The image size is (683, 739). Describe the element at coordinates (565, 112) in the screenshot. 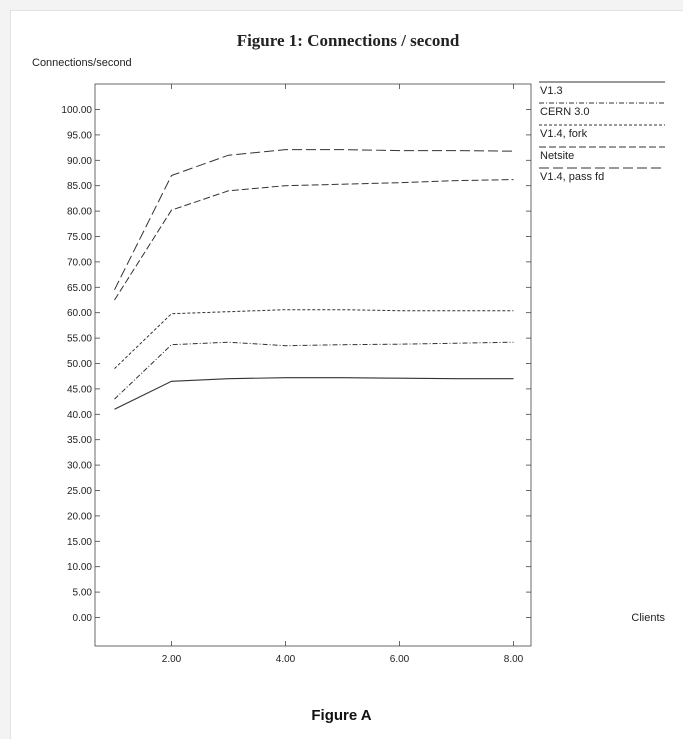

I see `legend-label-2: CERN 3.0` at that location.